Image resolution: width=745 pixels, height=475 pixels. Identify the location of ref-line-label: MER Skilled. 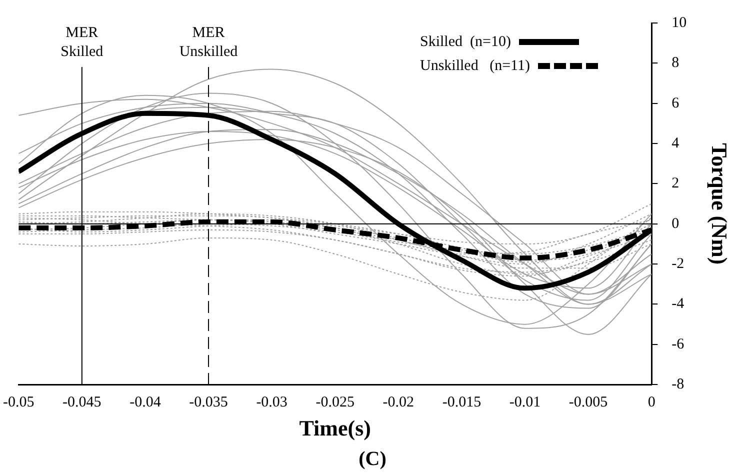
(82, 42).